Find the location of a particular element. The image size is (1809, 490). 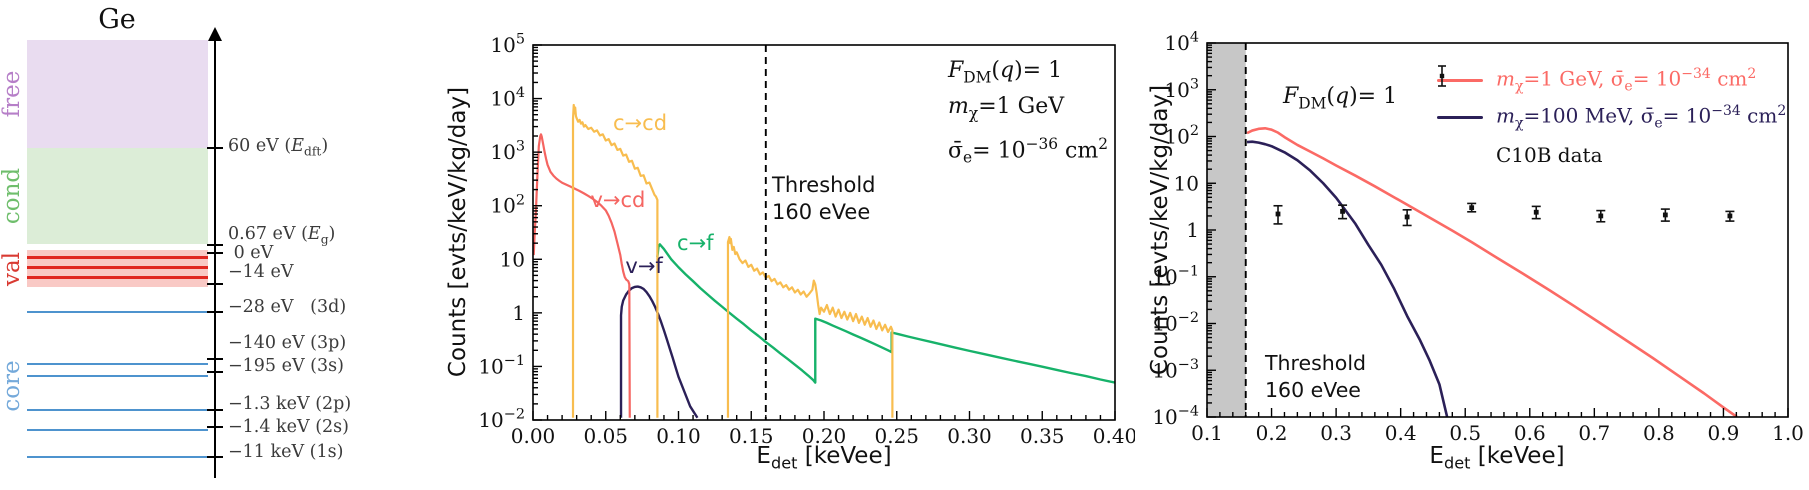

band-free is located at coordinates (117, 94).